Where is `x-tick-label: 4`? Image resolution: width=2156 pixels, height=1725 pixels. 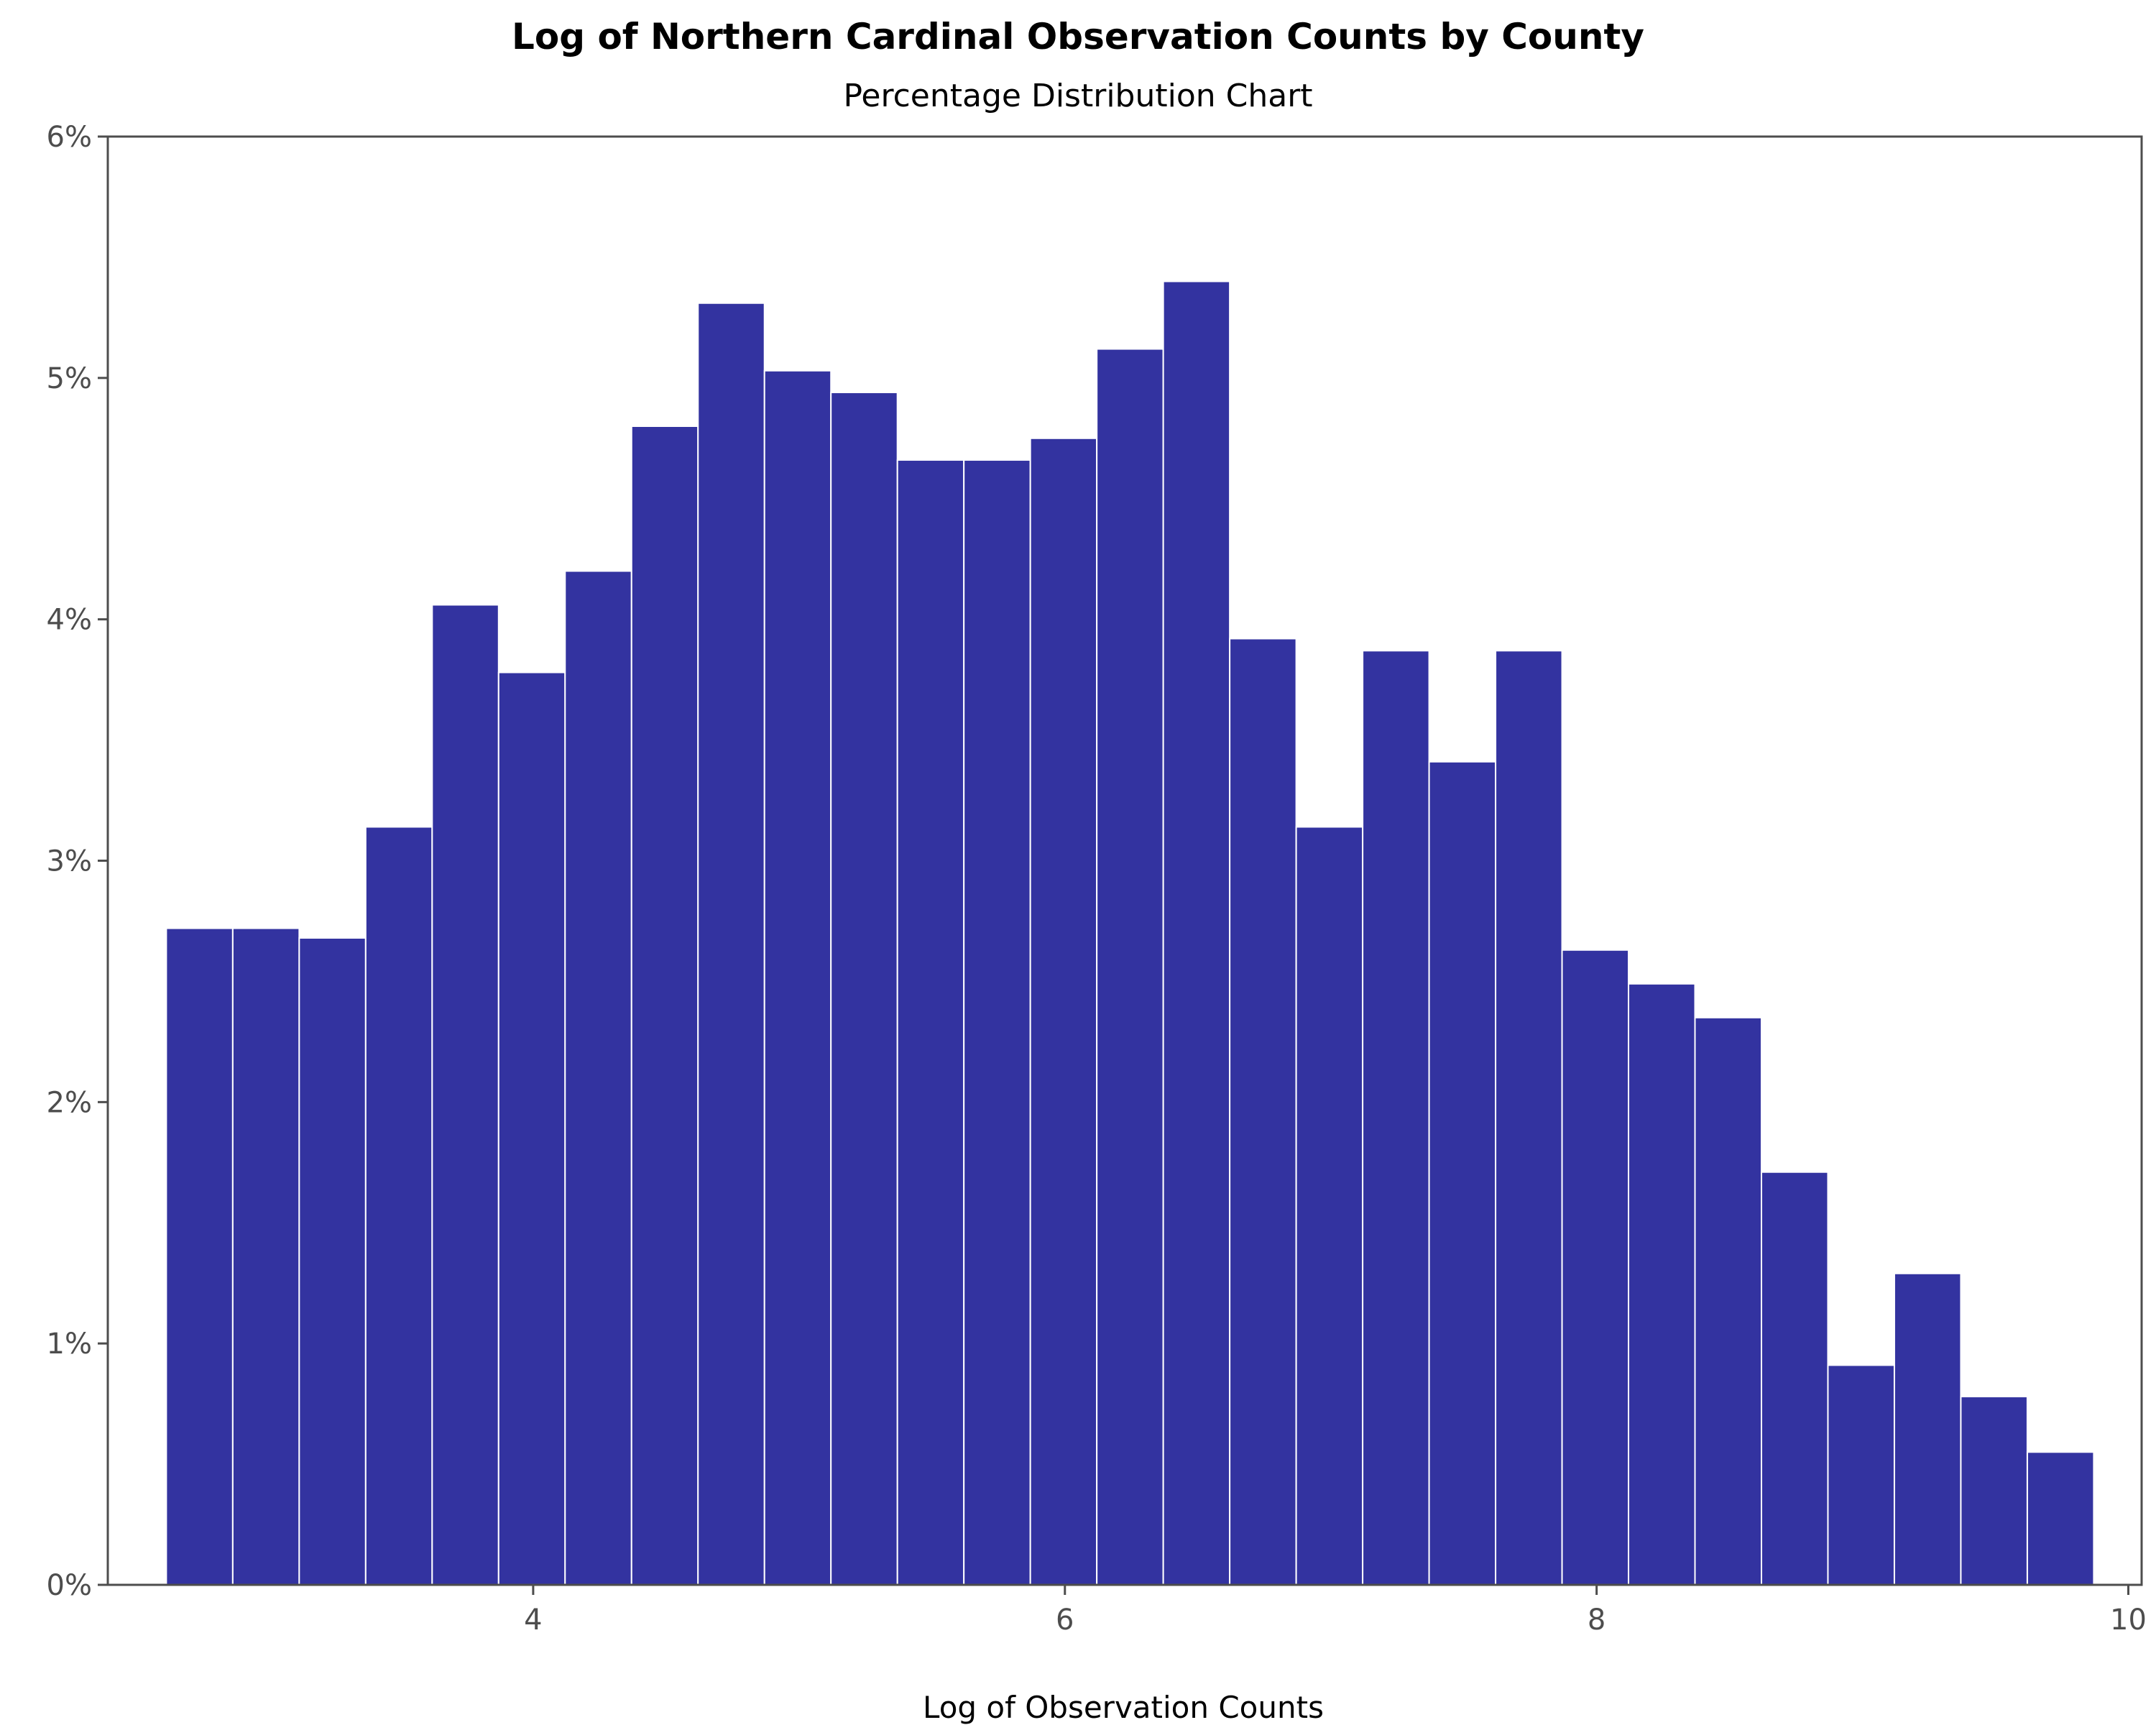
x-tick-label: 4 is located at coordinates (533, 1620).